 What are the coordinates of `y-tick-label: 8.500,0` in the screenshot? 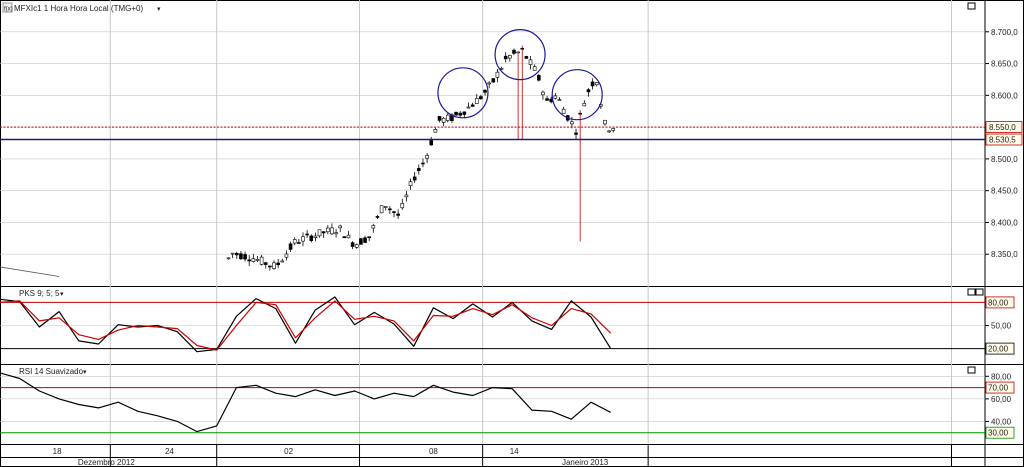 It's located at (1004, 159).